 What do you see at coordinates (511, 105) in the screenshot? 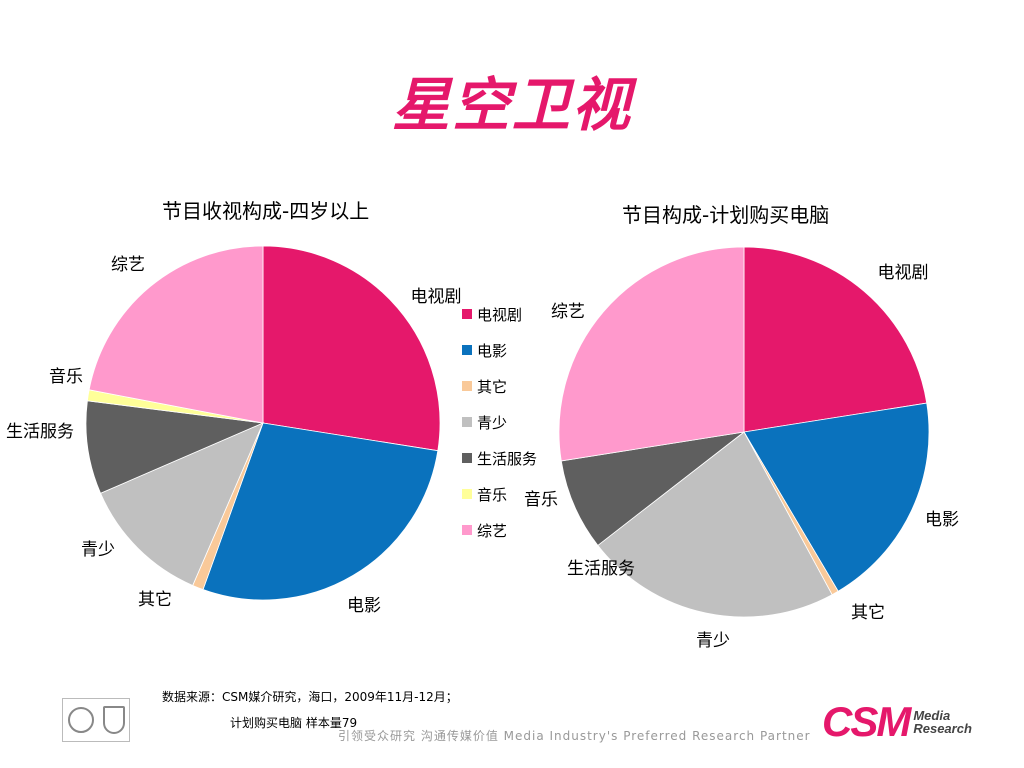
I see `page-title: 星空卫视` at bounding box center [511, 105].